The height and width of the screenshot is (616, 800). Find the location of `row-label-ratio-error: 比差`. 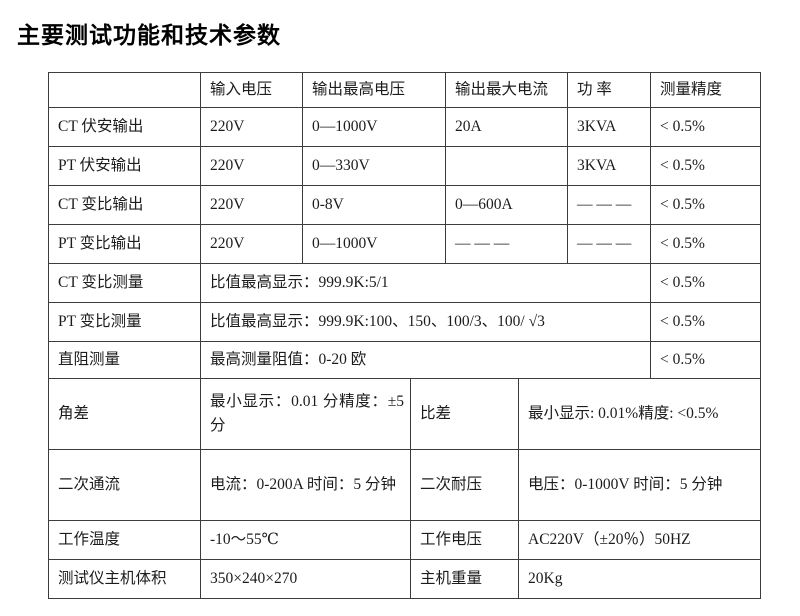

row-label-ratio-error: 比差 is located at coordinates (465, 414).